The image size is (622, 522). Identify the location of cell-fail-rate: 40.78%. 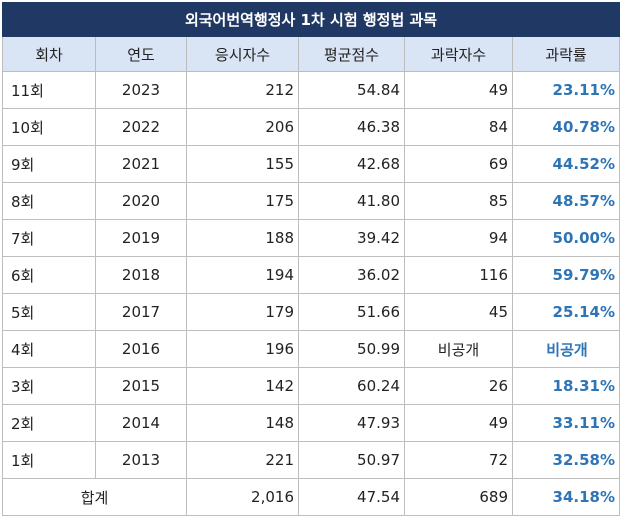
(566, 127).